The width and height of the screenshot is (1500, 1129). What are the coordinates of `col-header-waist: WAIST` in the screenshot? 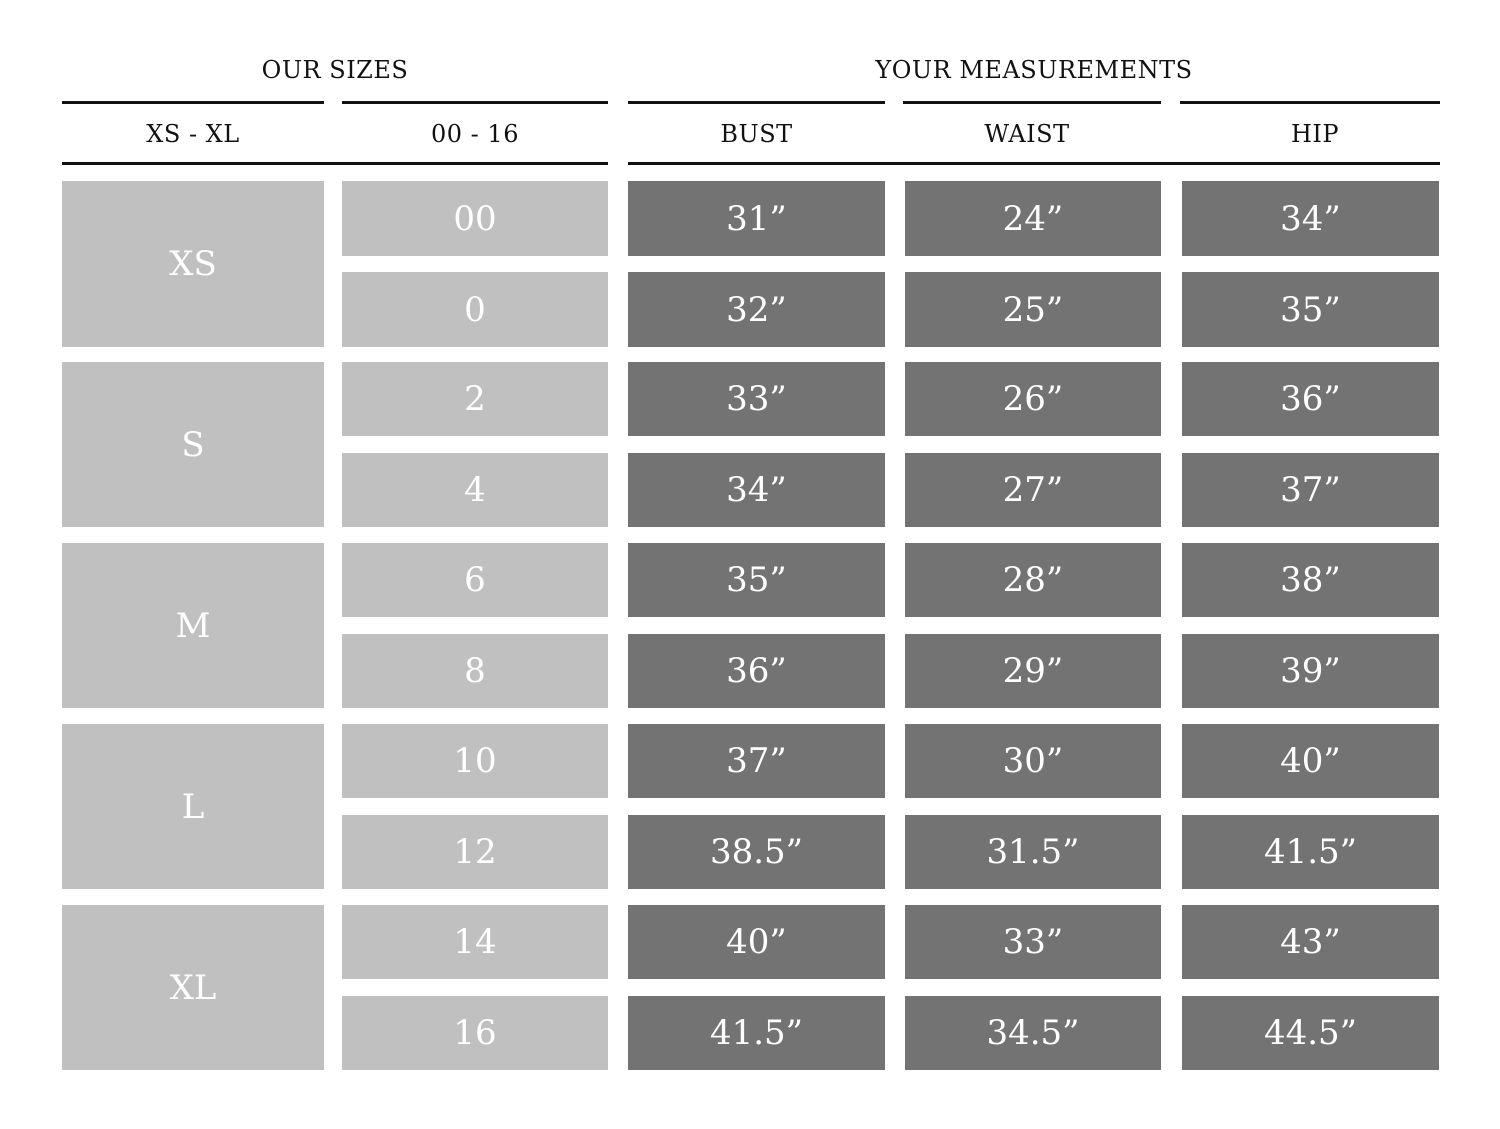 It's located at (1027, 134).